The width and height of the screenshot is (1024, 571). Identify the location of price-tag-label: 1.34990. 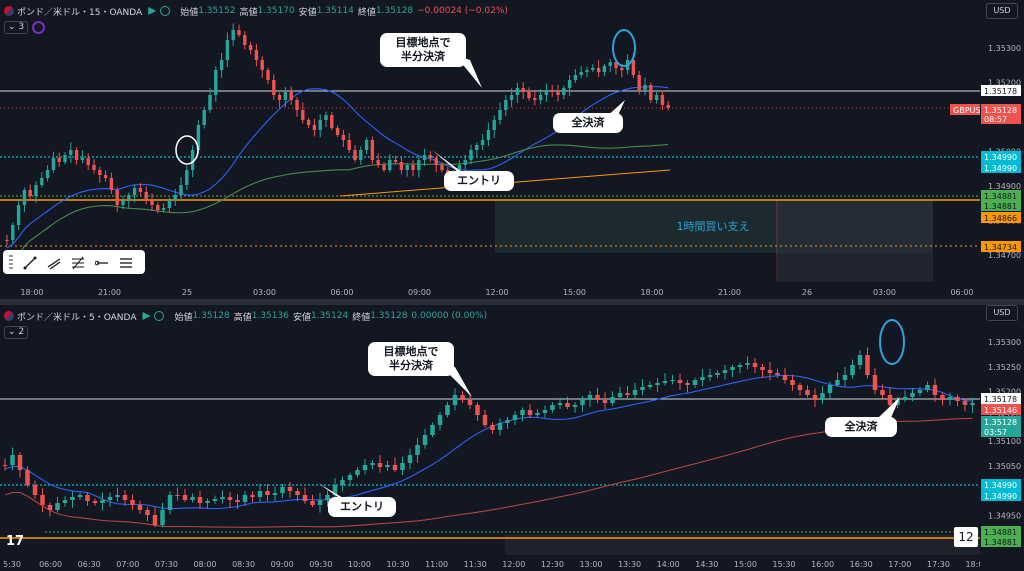
(1000, 485).